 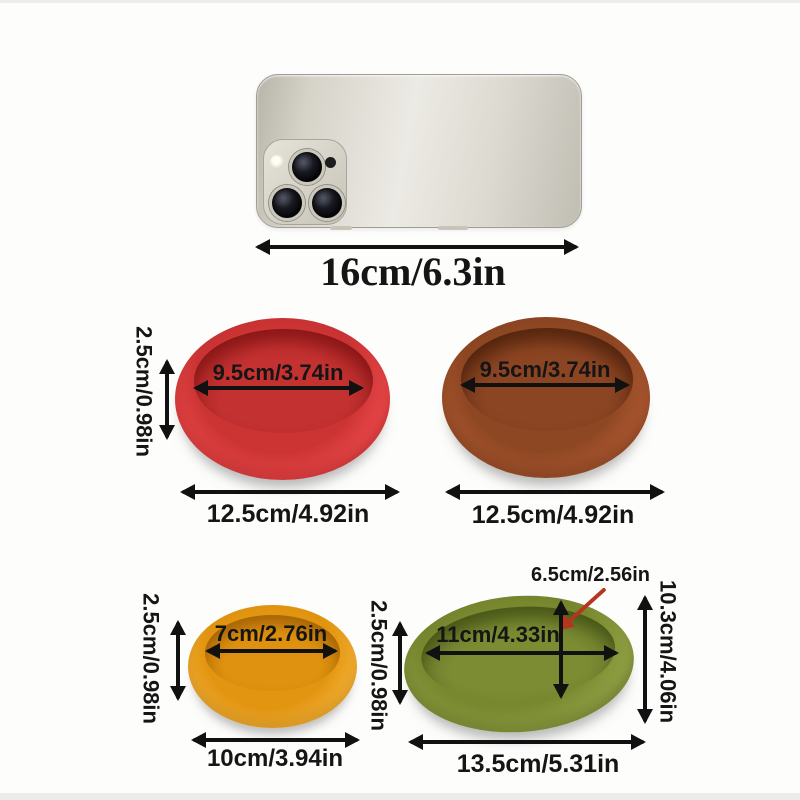 I want to click on red-outer-label: 12.5cm/4.92in, so click(x=288, y=514).